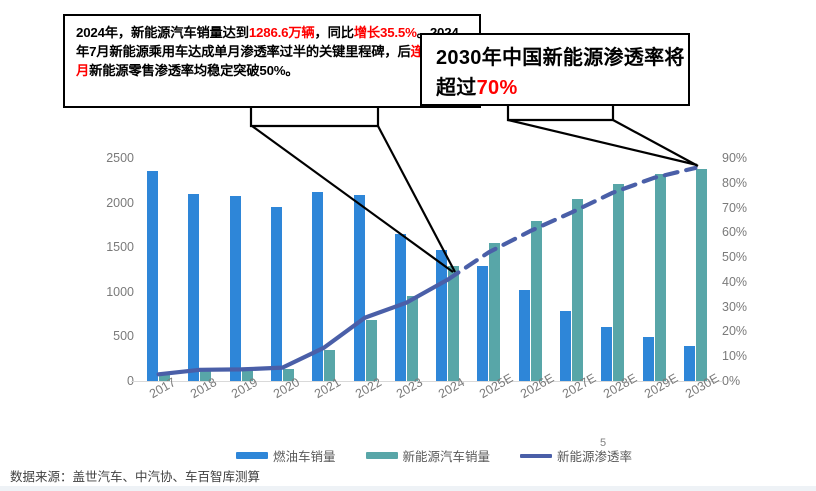  What do you see at coordinates (281, 32) in the screenshot?
I see `callout-text-segment-1: 1286.6万辆` at bounding box center [281, 32].